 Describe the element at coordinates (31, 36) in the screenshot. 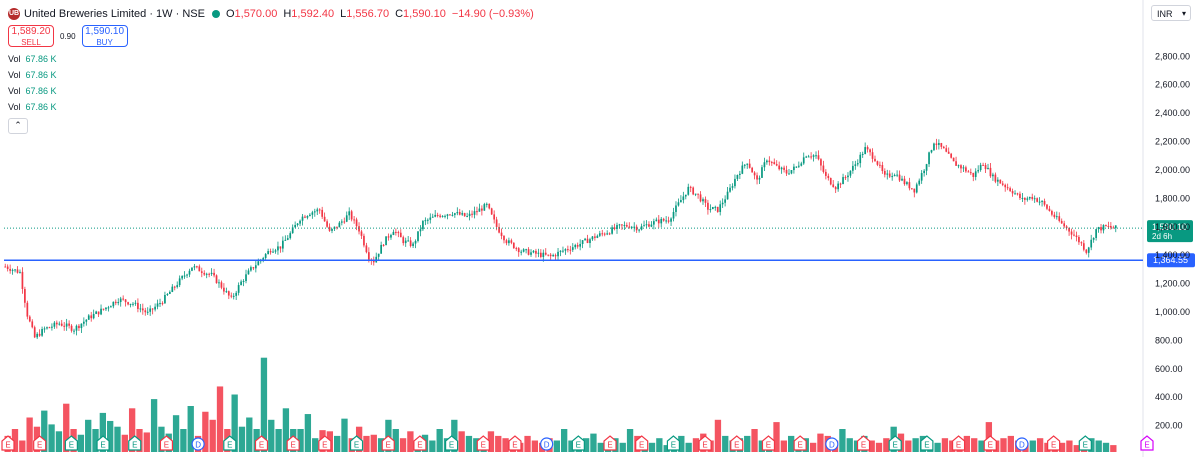

I see `sell-button: 1,589.20 SELL` at that location.